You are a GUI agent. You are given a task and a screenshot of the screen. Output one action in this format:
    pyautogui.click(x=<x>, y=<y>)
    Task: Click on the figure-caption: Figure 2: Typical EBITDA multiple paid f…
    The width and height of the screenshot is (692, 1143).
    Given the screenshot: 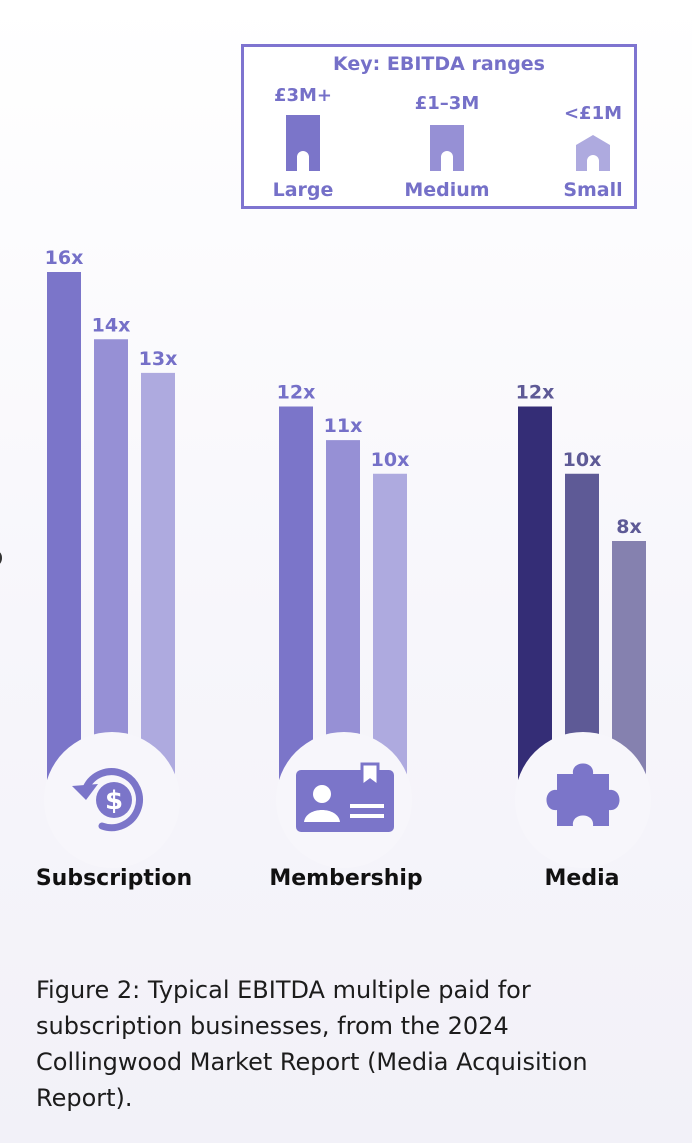 What is the action you would take?
    pyautogui.click(x=312, y=1044)
    